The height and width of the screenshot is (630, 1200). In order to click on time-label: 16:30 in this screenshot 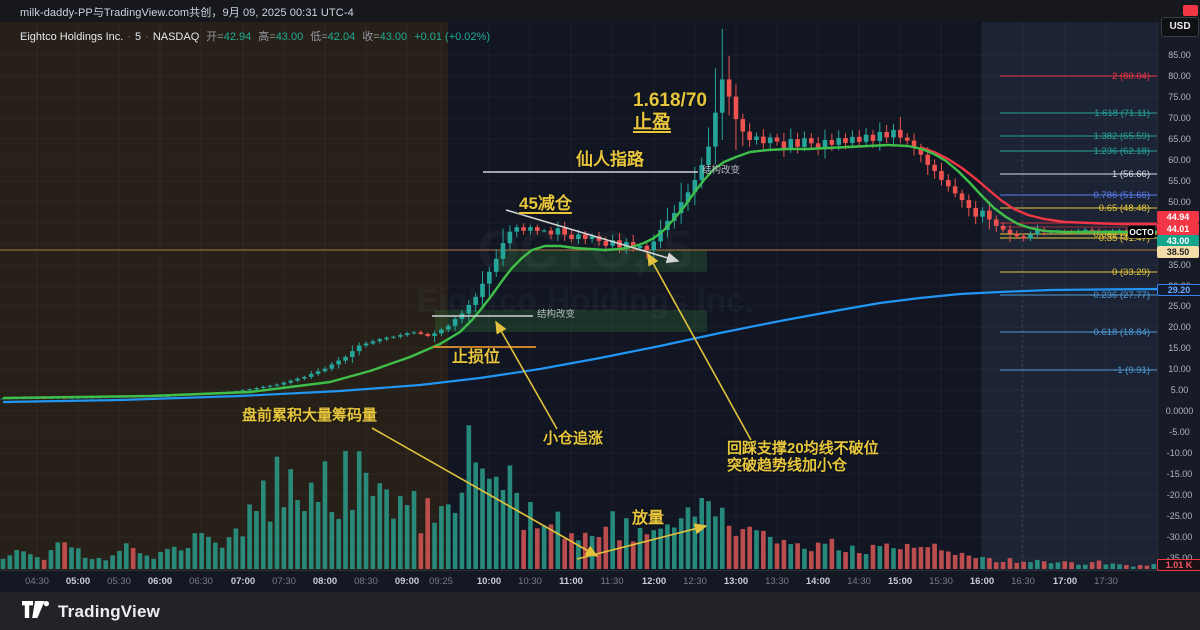, I will do `click(1023, 581)`.